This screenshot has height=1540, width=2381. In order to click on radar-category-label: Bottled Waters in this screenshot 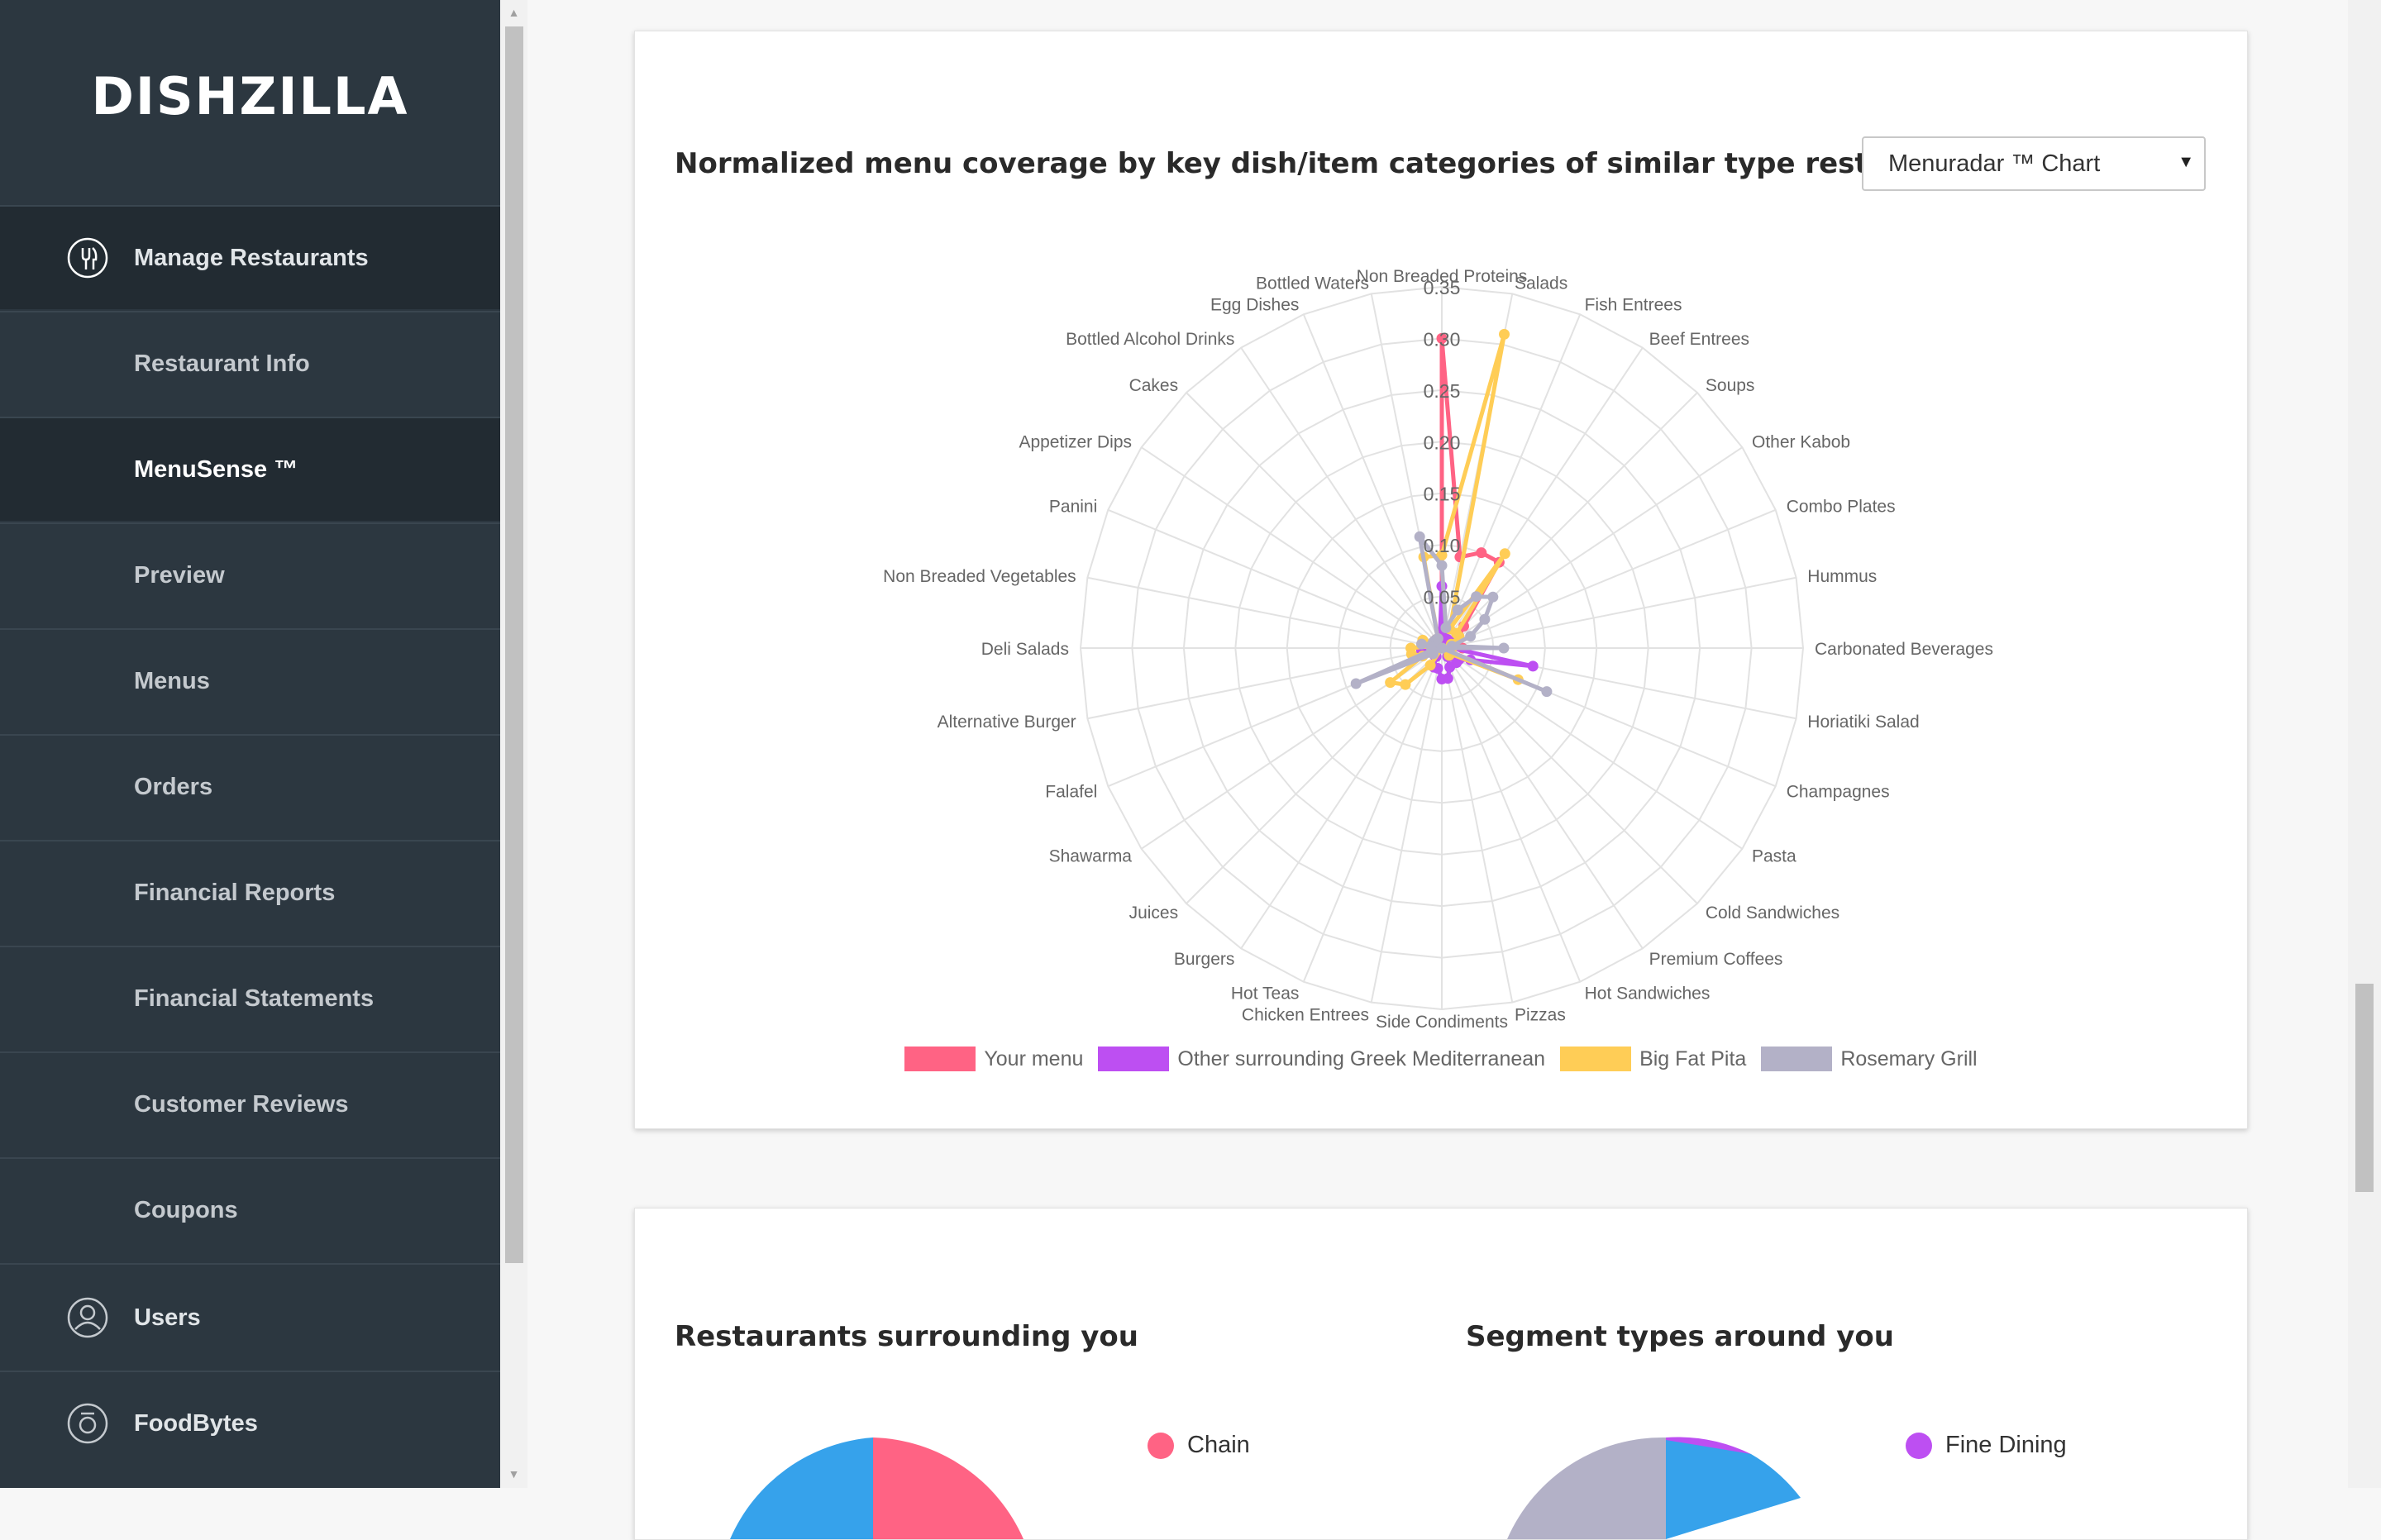, I will do `click(1313, 284)`.